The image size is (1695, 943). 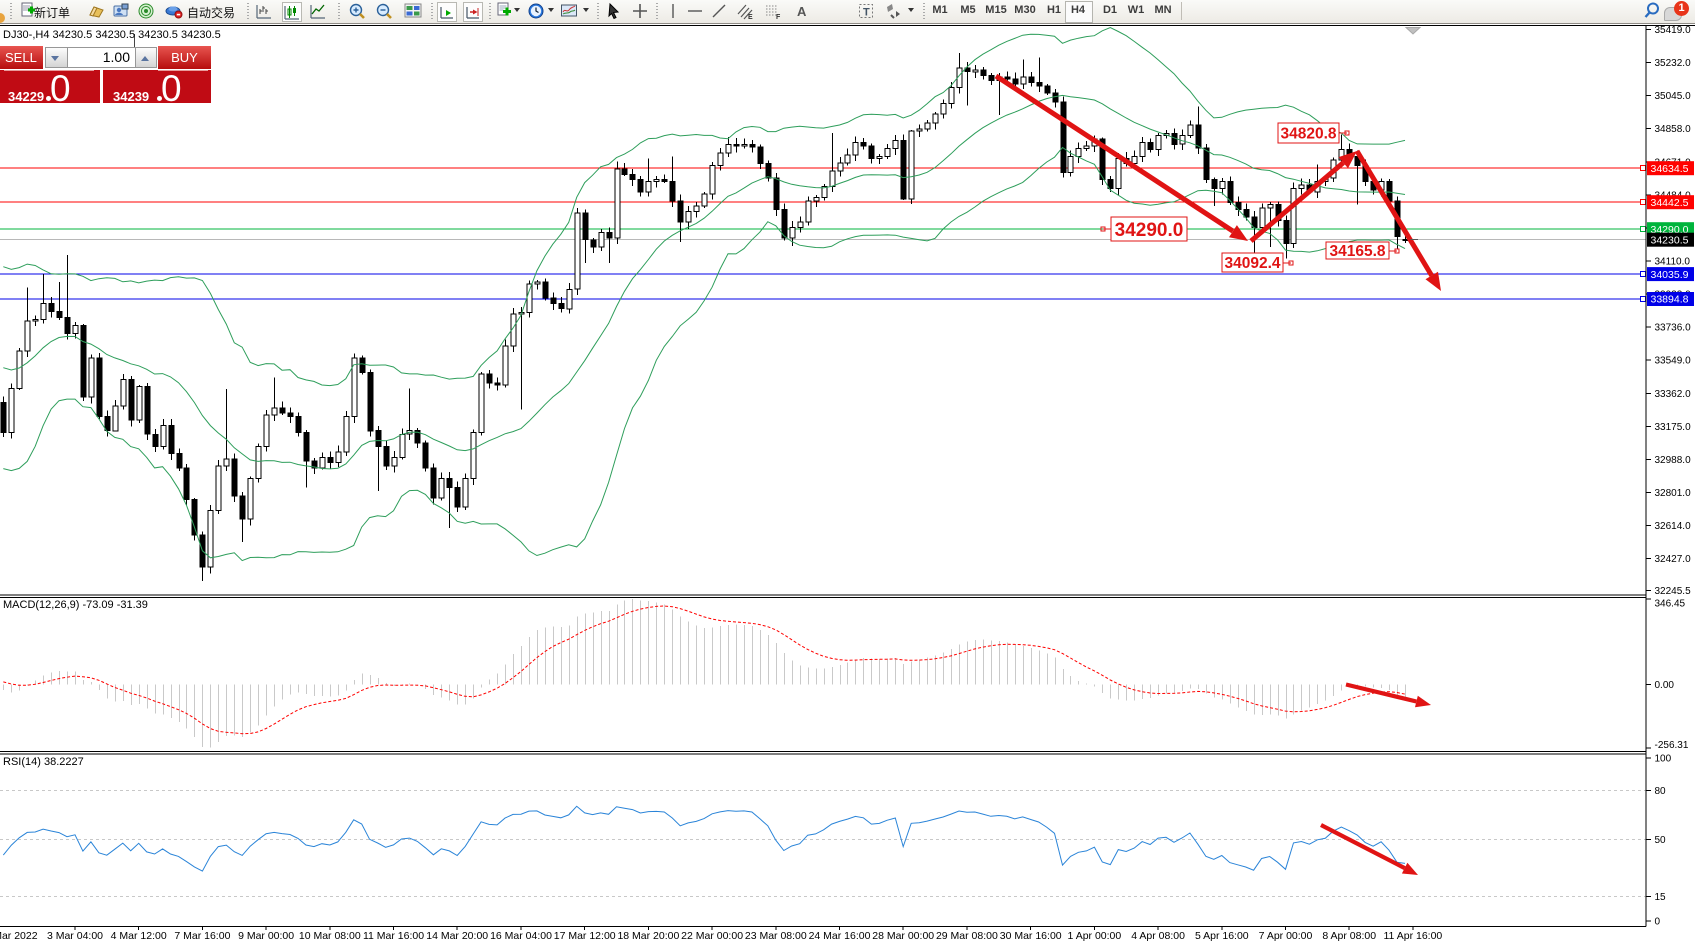 I want to click on svg-text: 32245.5, so click(x=1673, y=591).